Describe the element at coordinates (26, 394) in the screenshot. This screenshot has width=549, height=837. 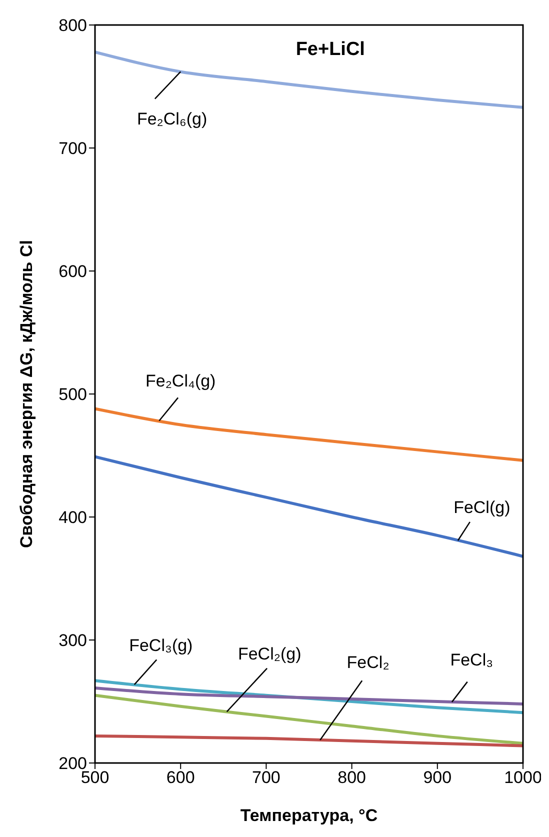
I see `y-axis-title: Свободная энергия ΔG, кДж/моль Cl` at that location.